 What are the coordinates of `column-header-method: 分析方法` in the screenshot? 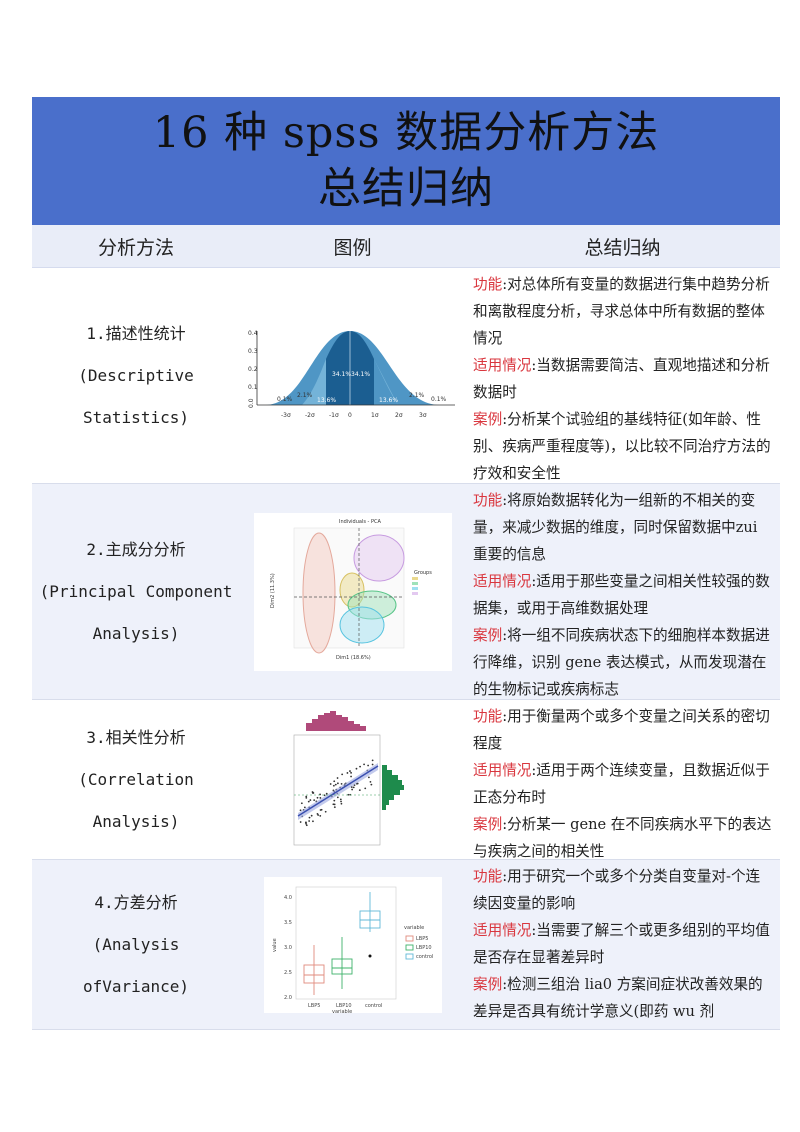 It's located at (135, 247).